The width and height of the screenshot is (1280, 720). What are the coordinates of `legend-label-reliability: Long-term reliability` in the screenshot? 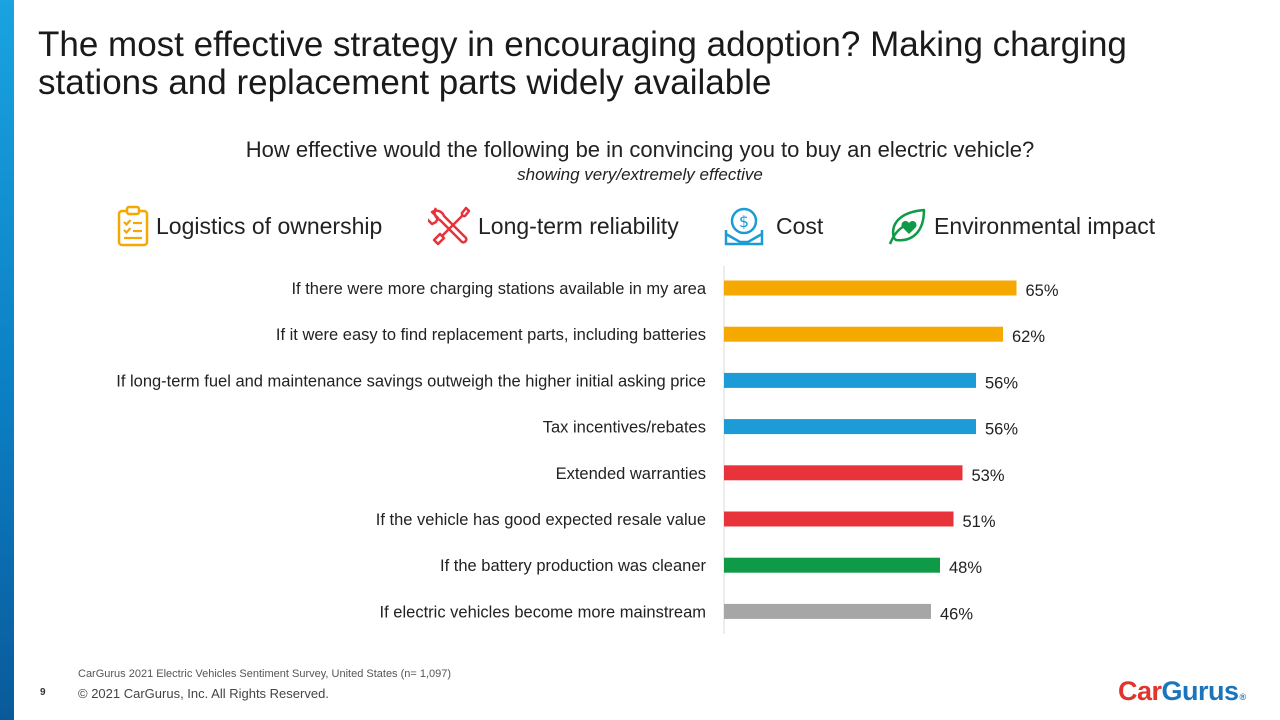 It's located at (578, 225).